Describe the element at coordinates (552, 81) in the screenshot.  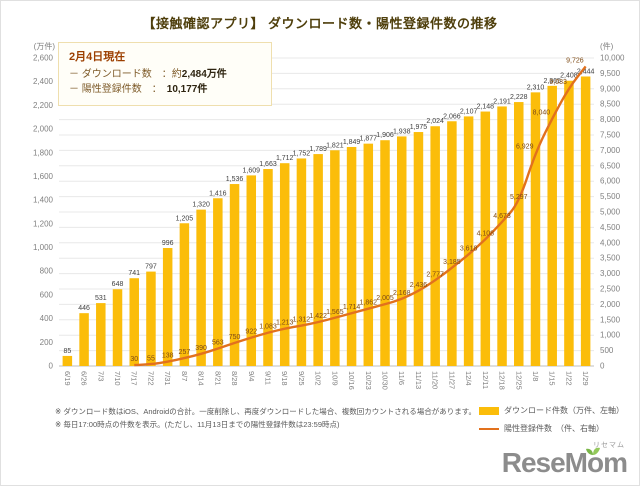
I see `bar-value-label: 2,365` at that location.